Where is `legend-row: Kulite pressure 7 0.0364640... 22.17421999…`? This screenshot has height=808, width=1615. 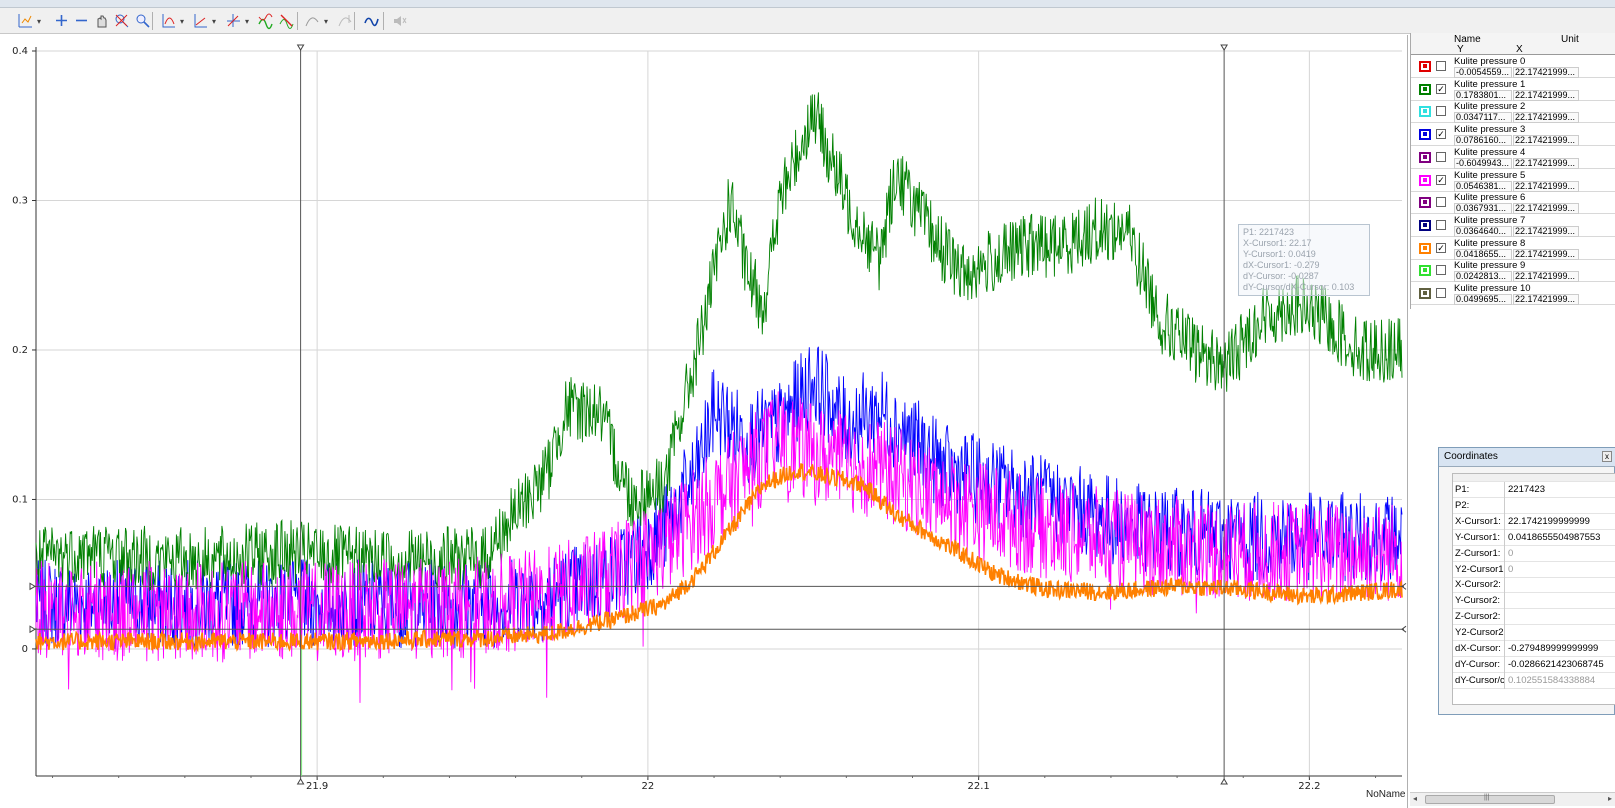 legend-row: Kulite pressure 7 0.0364640... 22.17421999… is located at coordinates (1513, 225).